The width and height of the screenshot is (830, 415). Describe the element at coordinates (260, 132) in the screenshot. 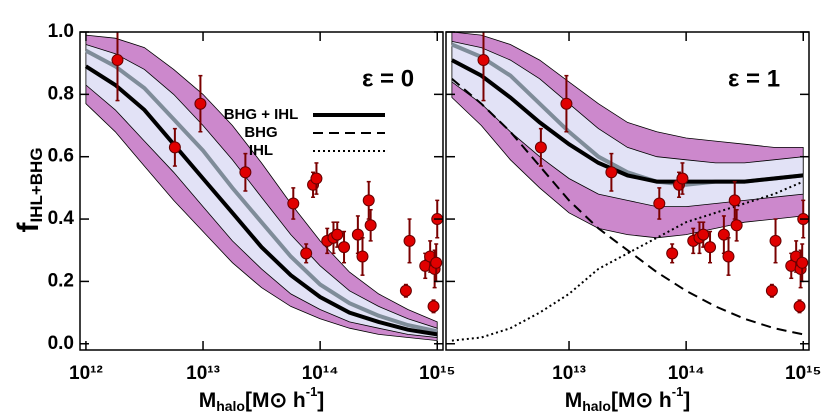

I see `legend-label: BHG` at that location.